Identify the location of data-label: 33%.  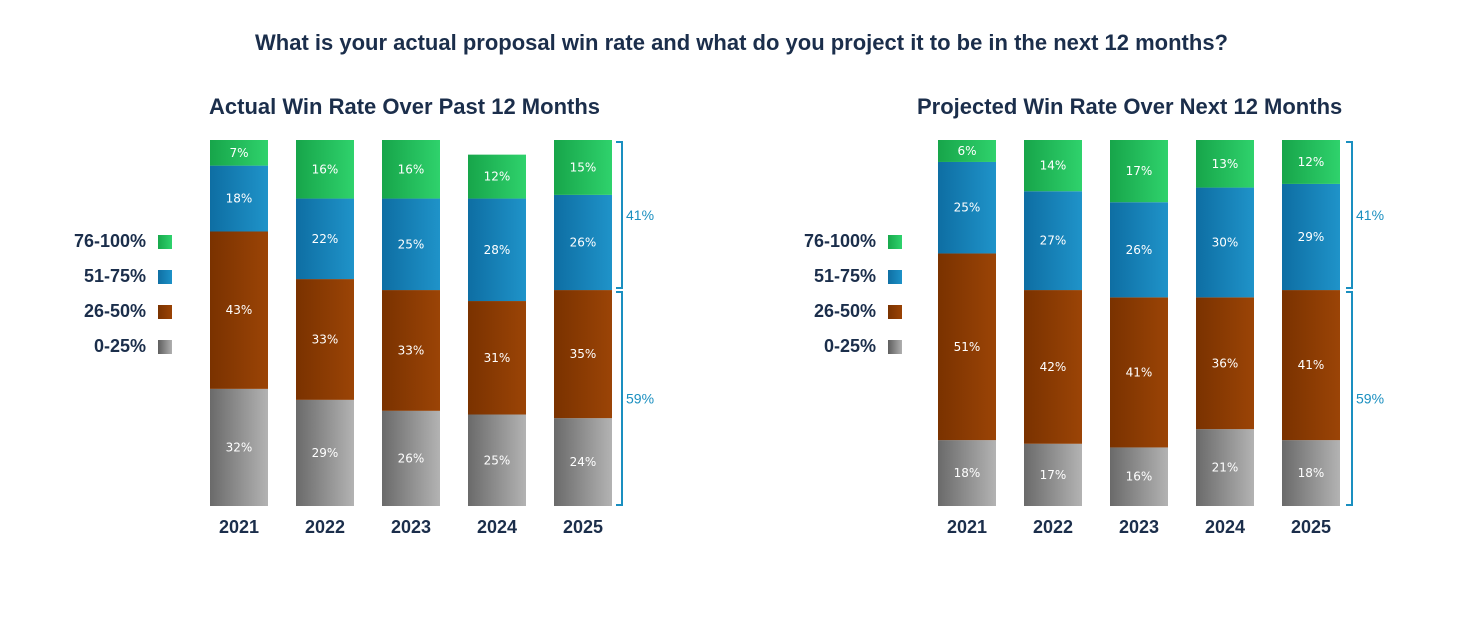
(411, 350).